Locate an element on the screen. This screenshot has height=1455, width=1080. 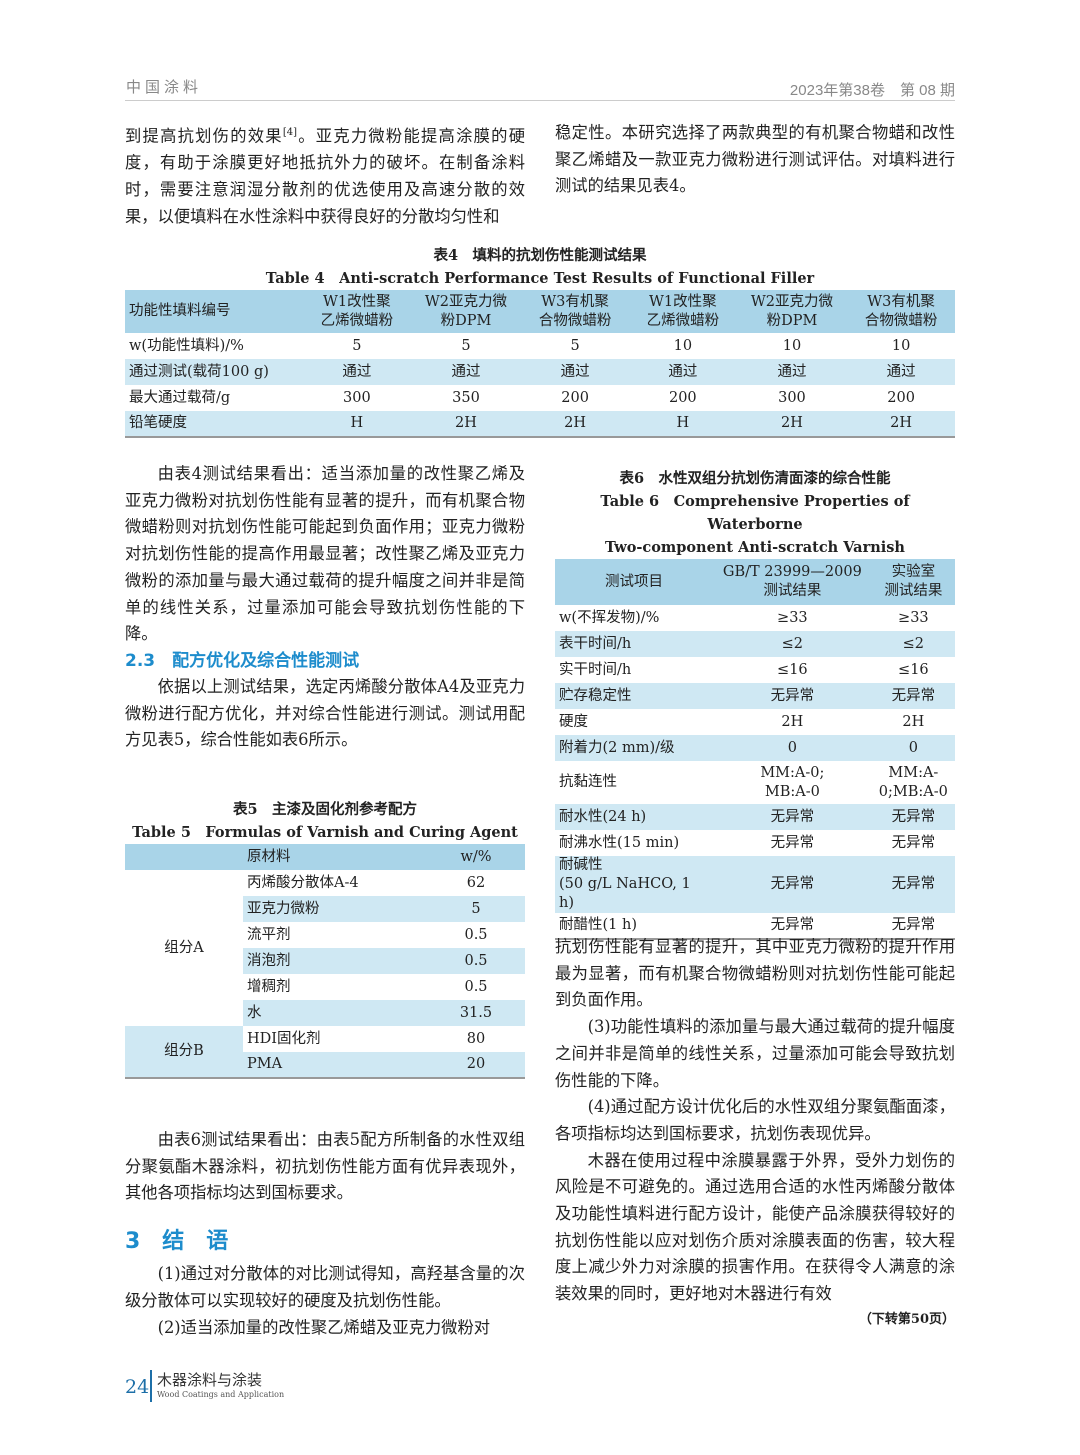
table-cell: 耐水性(24 h) is located at coordinates (634, 817).